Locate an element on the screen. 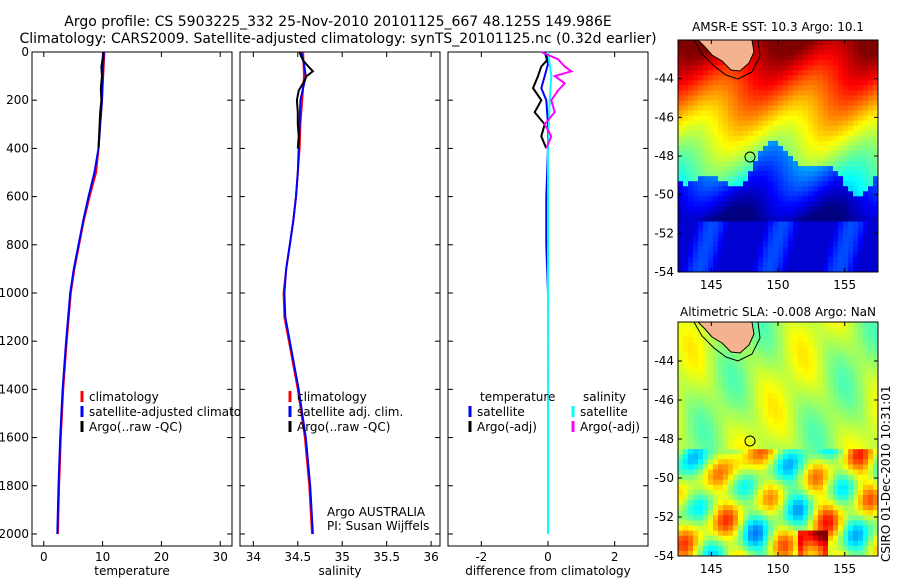  float-marker is located at coordinates (750, 441).